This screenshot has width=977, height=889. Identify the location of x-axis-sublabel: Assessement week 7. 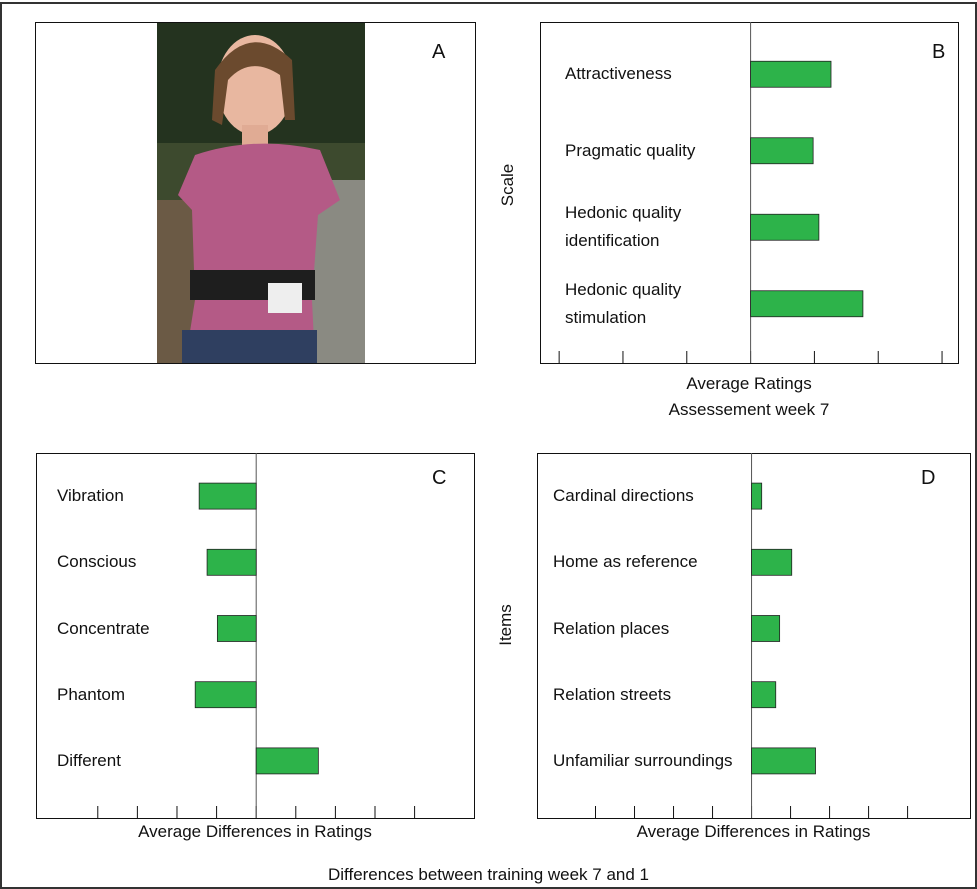
(749, 409).